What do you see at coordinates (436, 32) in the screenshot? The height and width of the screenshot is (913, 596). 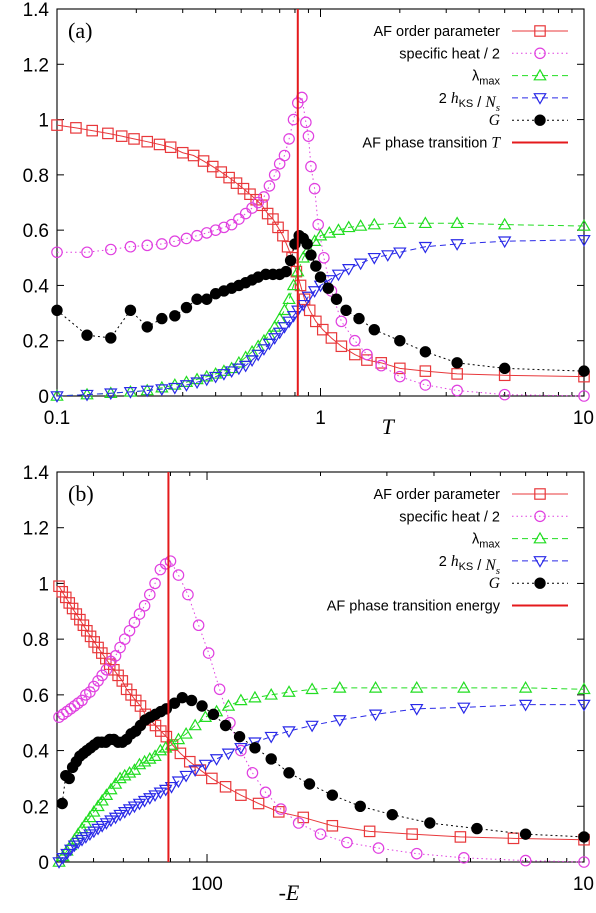 I see `legend-label: AF order parameter` at bounding box center [436, 32].